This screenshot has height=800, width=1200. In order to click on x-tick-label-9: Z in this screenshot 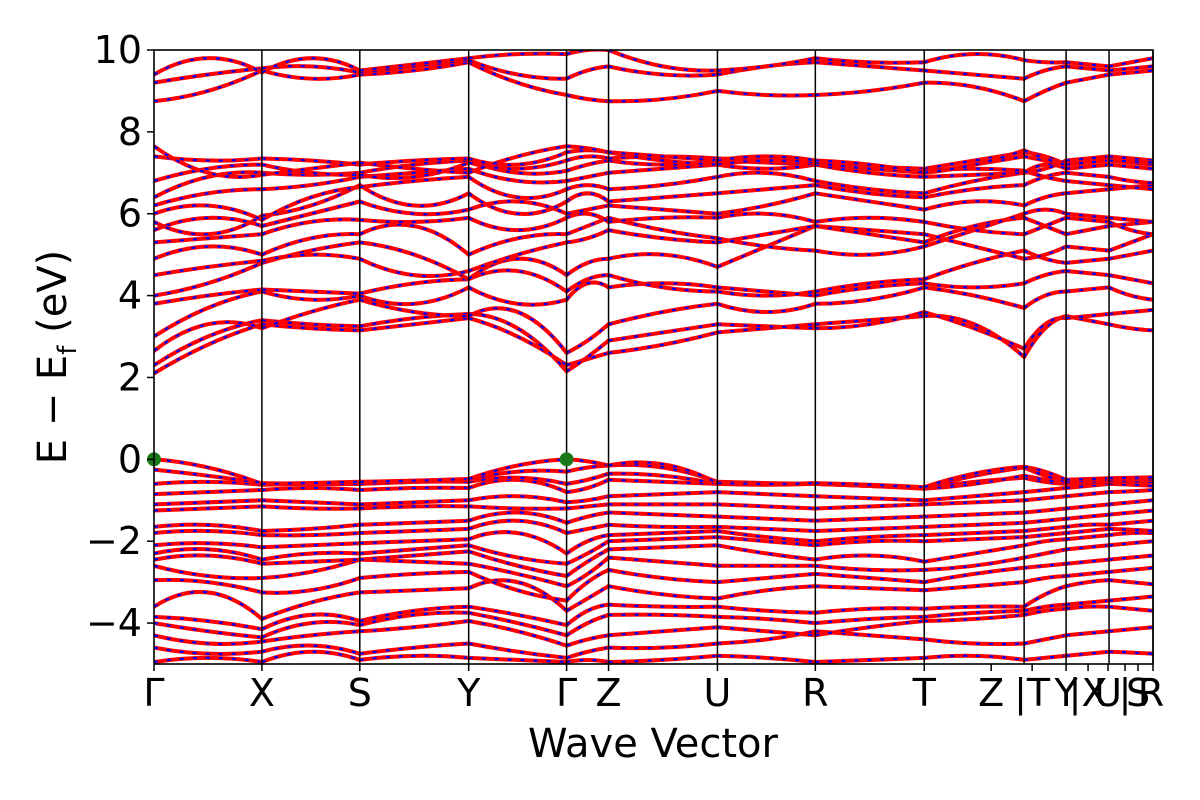, I will do `click(991, 693)`.